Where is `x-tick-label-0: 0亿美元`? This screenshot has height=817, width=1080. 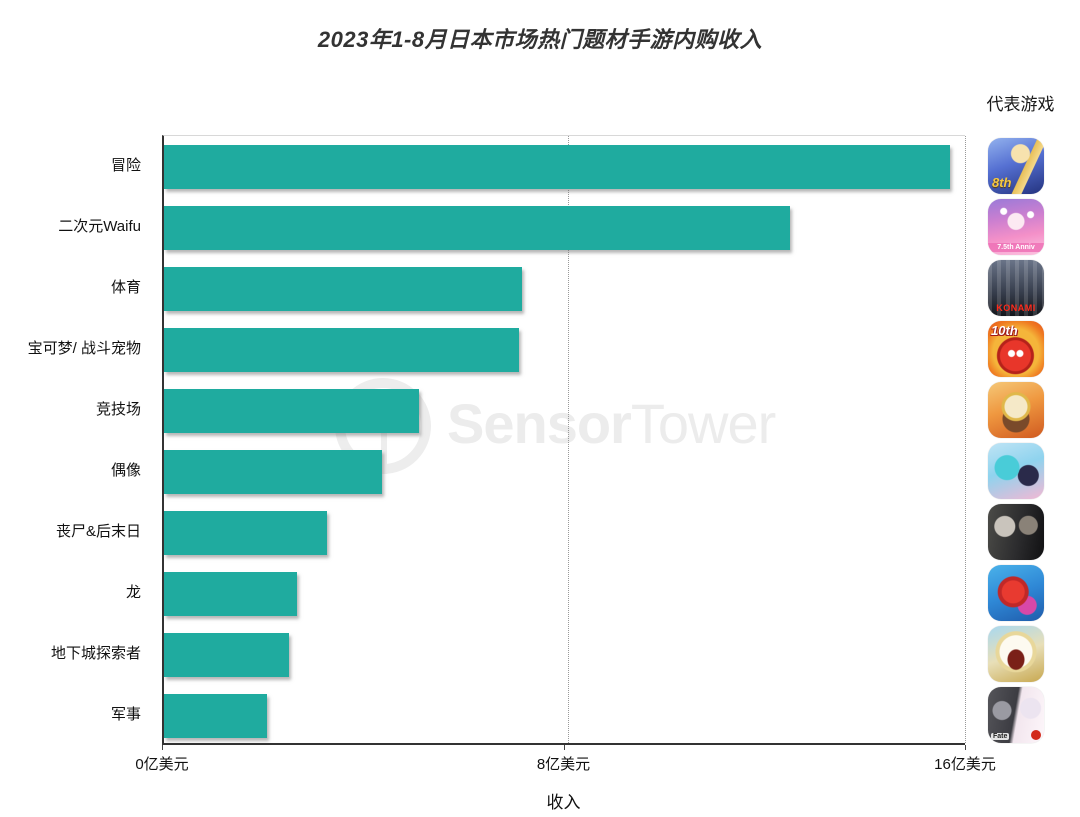 x-tick-label-0: 0亿美元 is located at coordinates (162, 764).